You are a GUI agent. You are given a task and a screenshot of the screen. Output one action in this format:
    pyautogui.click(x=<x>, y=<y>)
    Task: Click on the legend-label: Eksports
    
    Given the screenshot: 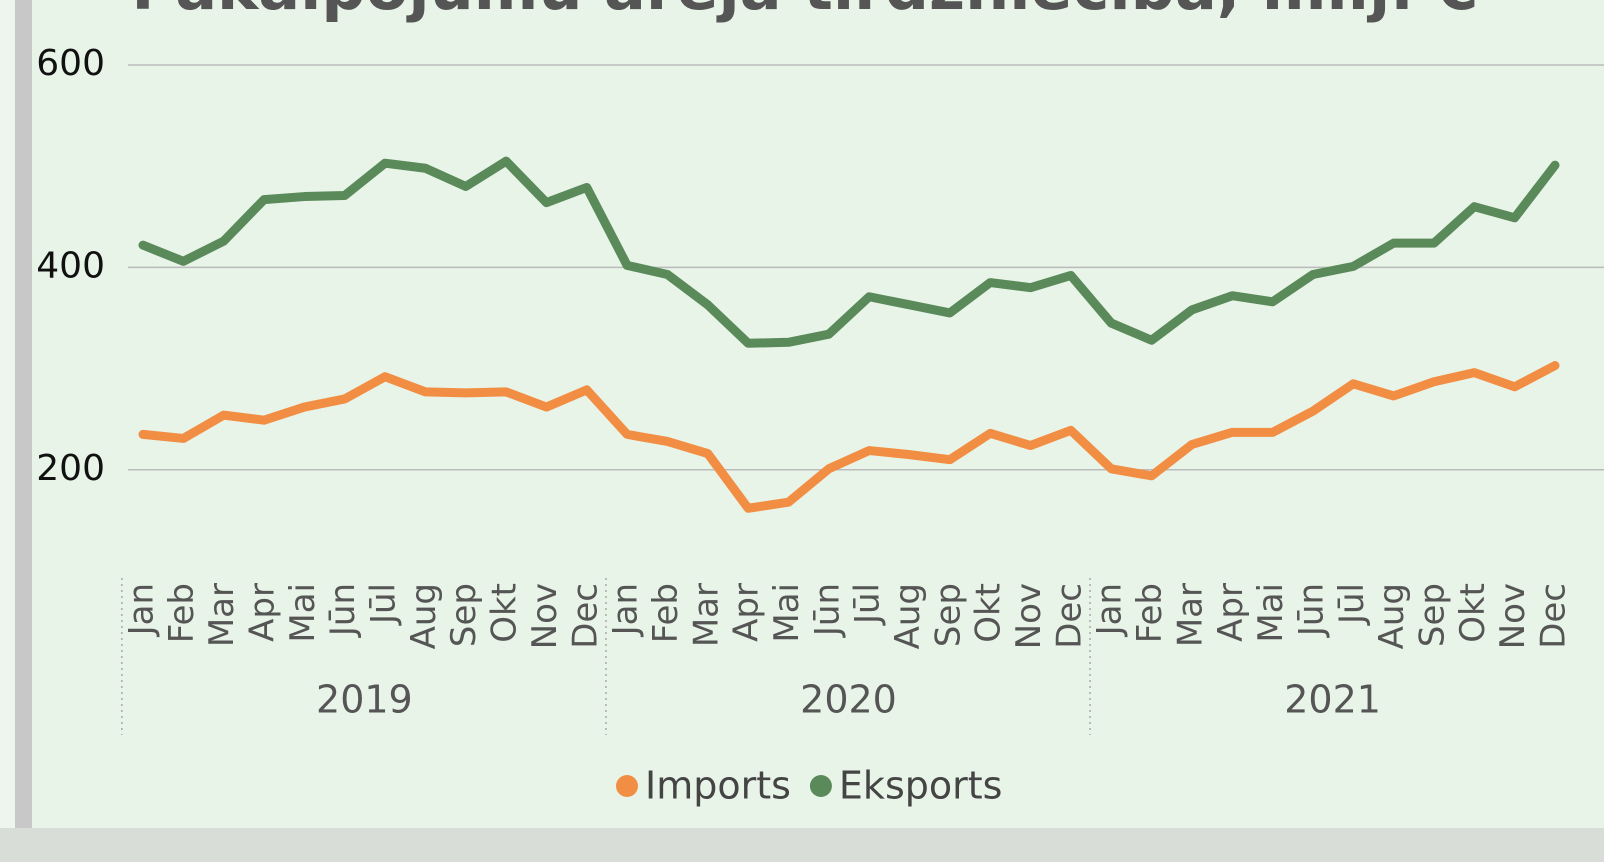 What is the action you would take?
    pyautogui.click(x=921, y=786)
    